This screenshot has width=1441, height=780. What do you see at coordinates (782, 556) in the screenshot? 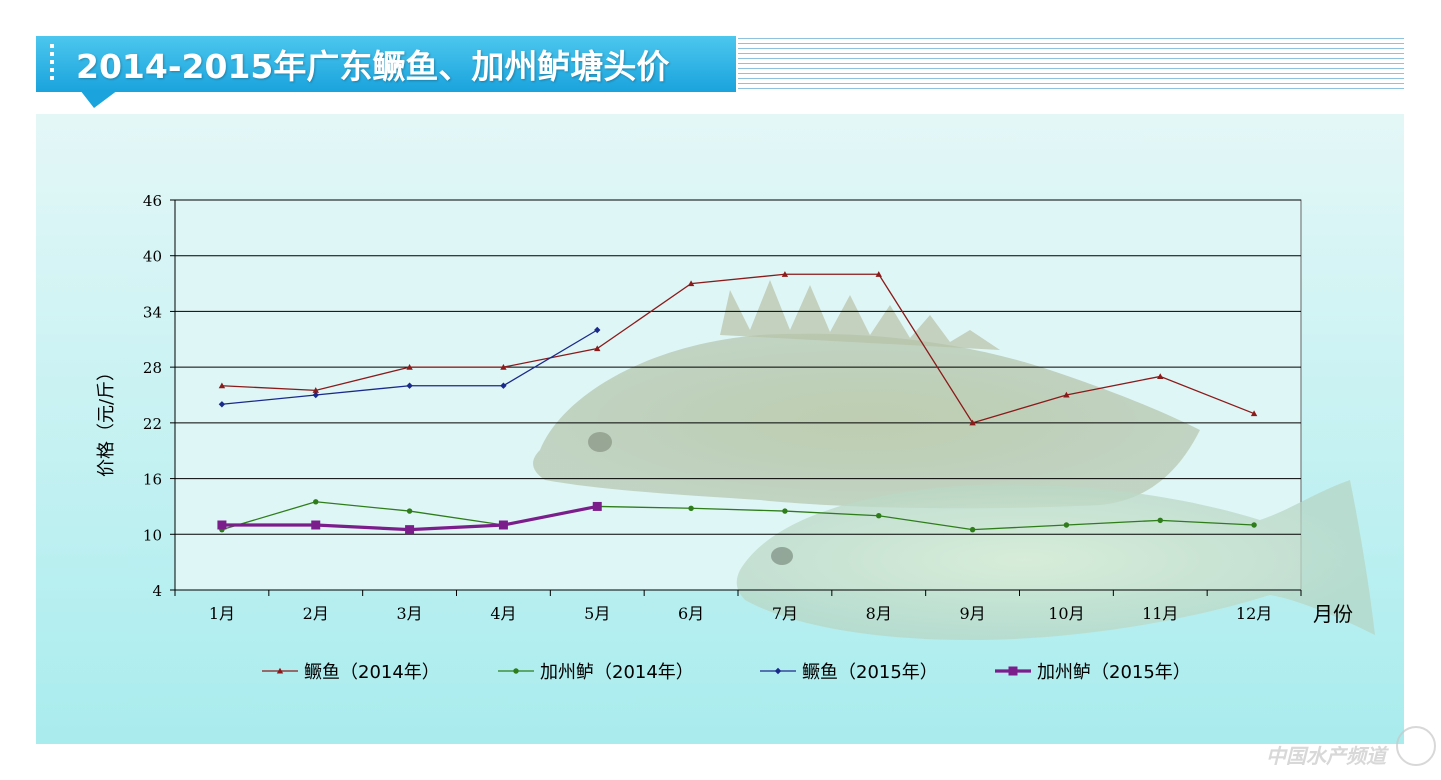
I see `bass-fish-eye` at bounding box center [782, 556].